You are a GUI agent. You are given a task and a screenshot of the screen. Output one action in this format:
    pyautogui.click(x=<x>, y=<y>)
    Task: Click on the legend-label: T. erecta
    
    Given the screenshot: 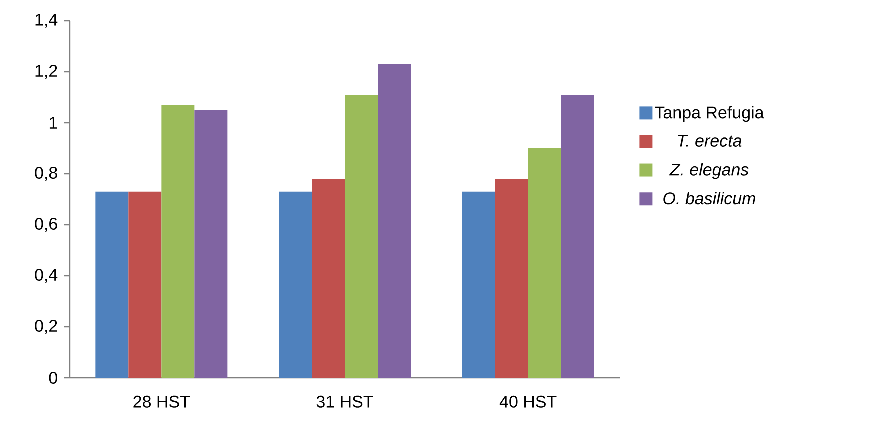 What is the action you would take?
    pyautogui.click(x=710, y=141)
    